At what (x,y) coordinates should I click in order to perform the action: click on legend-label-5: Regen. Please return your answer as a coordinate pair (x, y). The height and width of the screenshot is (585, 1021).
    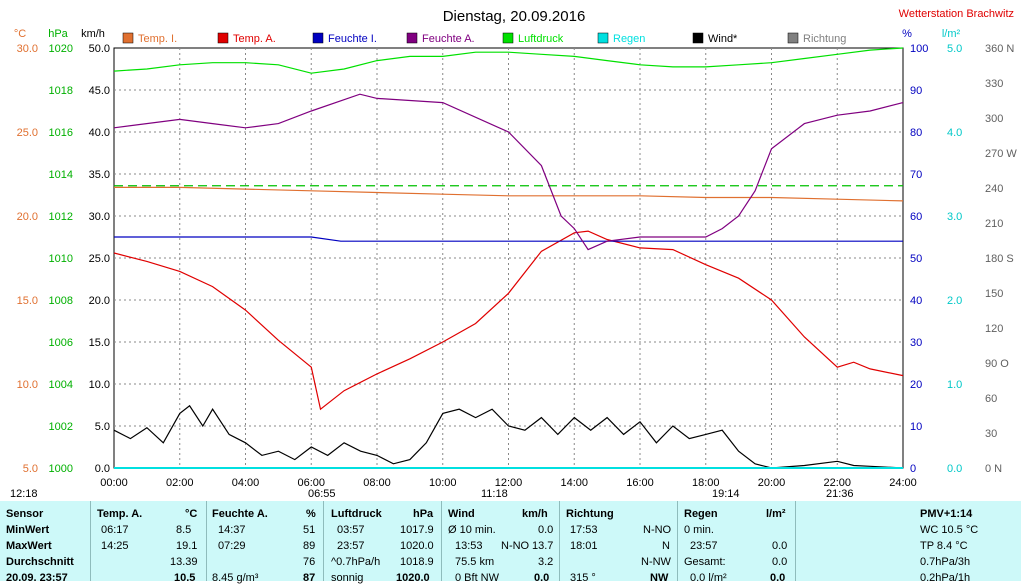
    Looking at the image, I should click on (629, 39).